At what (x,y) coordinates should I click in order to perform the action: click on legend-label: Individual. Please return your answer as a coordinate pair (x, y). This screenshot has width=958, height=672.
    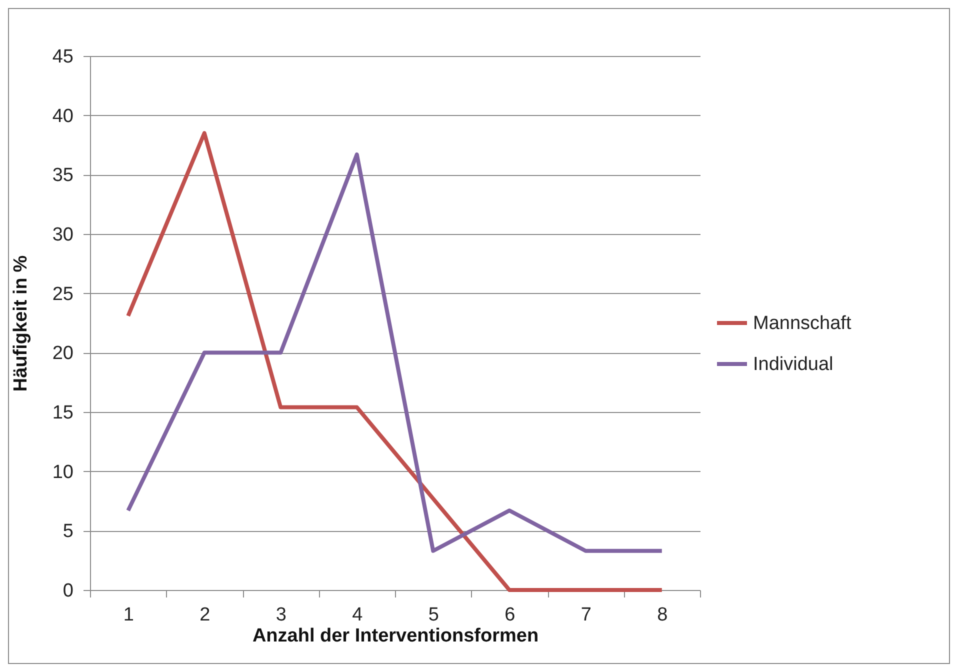
    Looking at the image, I should click on (793, 364).